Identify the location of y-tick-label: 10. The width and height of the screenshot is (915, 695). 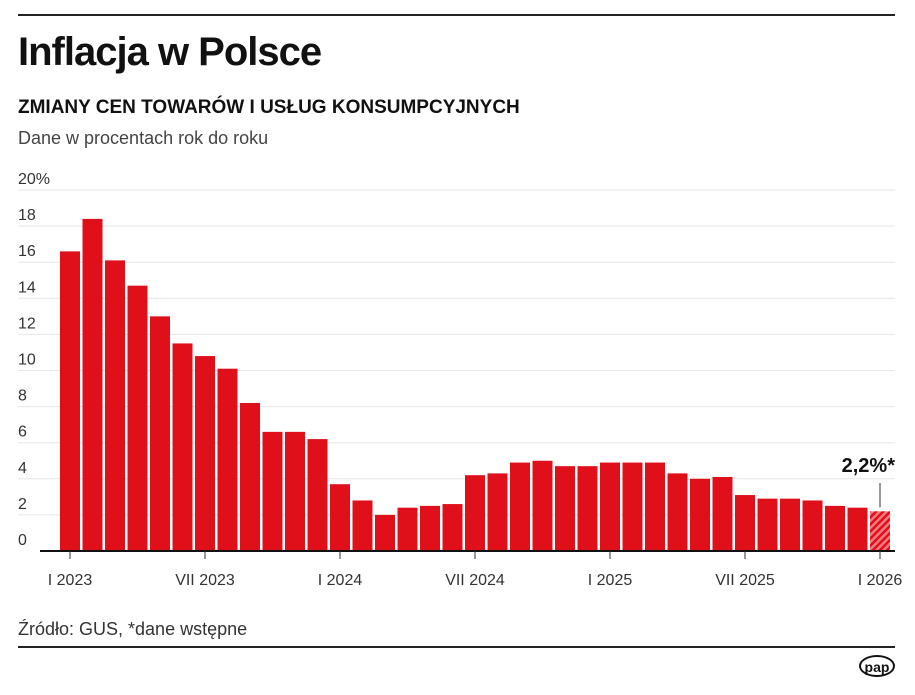
(27, 360).